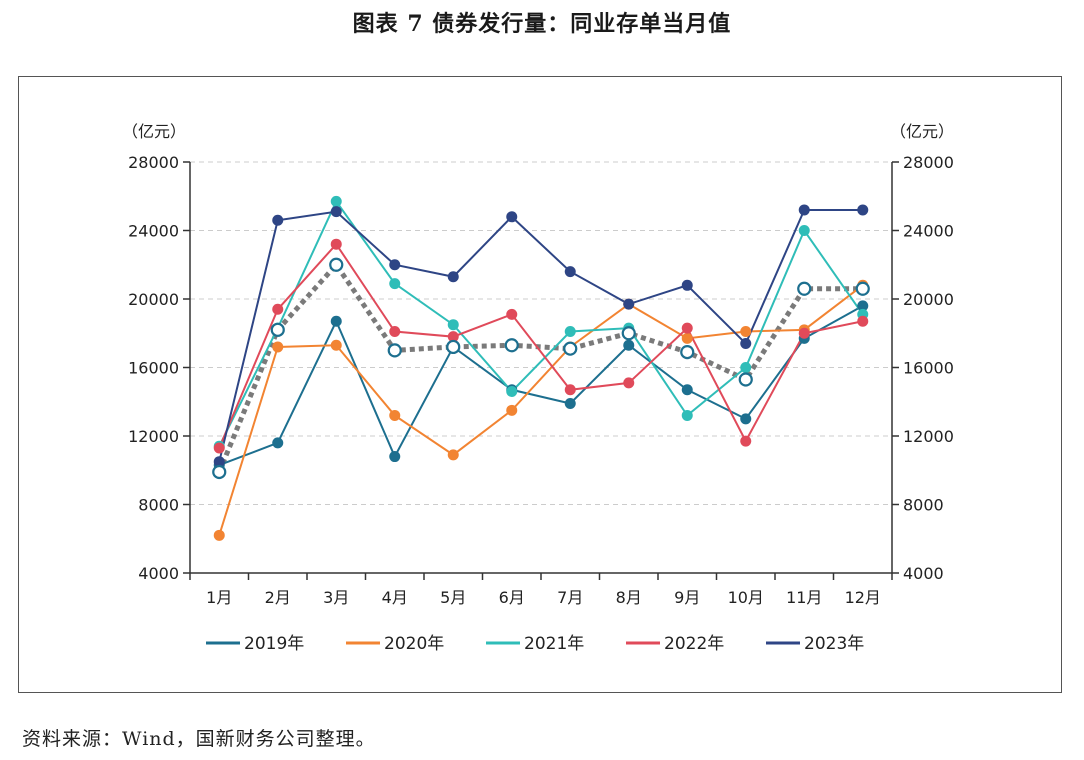  What do you see at coordinates (219, 597) in the screenshot?
I see `x-tick-label: 1月` at bounding box center [219, 597].